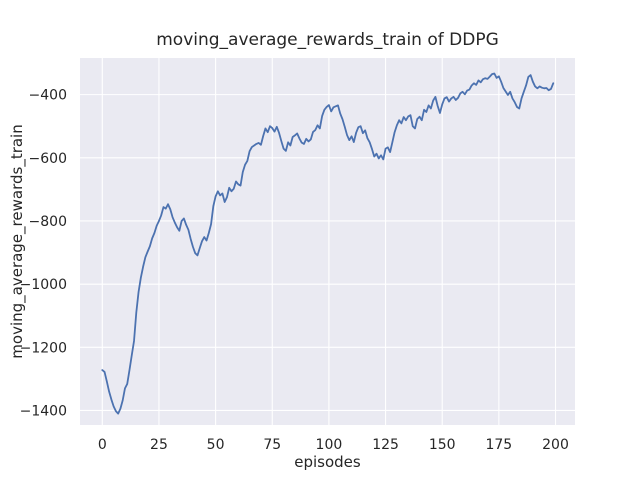 The width and height of the screenshot is (640, 484). Describe the element at coordinates (17, 241) in the screenshot. I see `y-axis-label: moving_average_rewards_train` at that location.